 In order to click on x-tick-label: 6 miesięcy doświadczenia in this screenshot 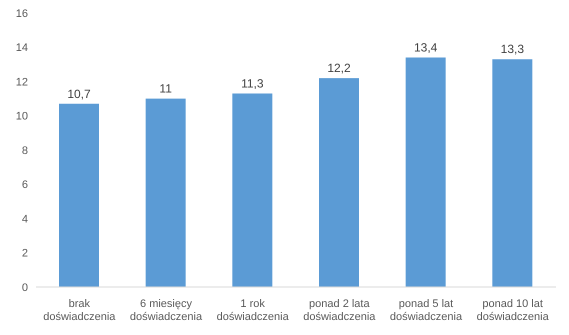, I will do `click(166, 310)`.